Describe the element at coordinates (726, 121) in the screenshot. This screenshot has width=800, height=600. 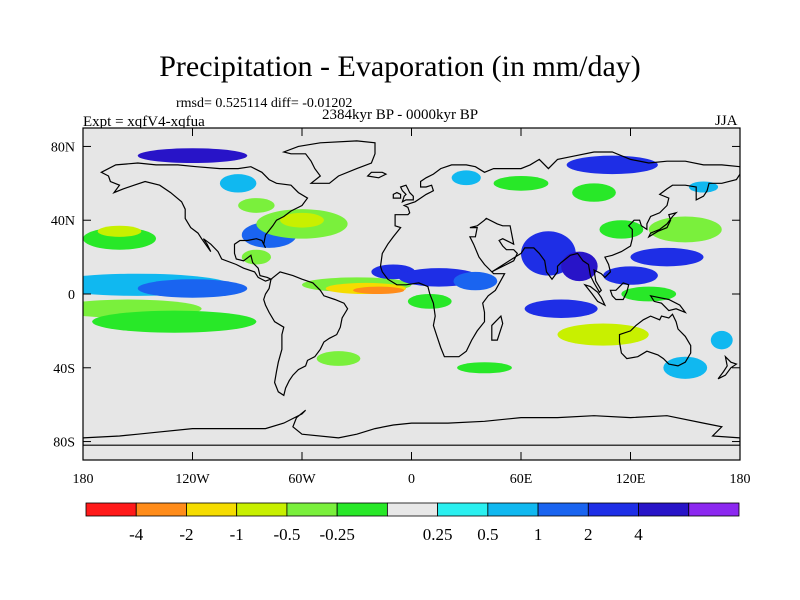
I see `season-label: JJA` at that location.